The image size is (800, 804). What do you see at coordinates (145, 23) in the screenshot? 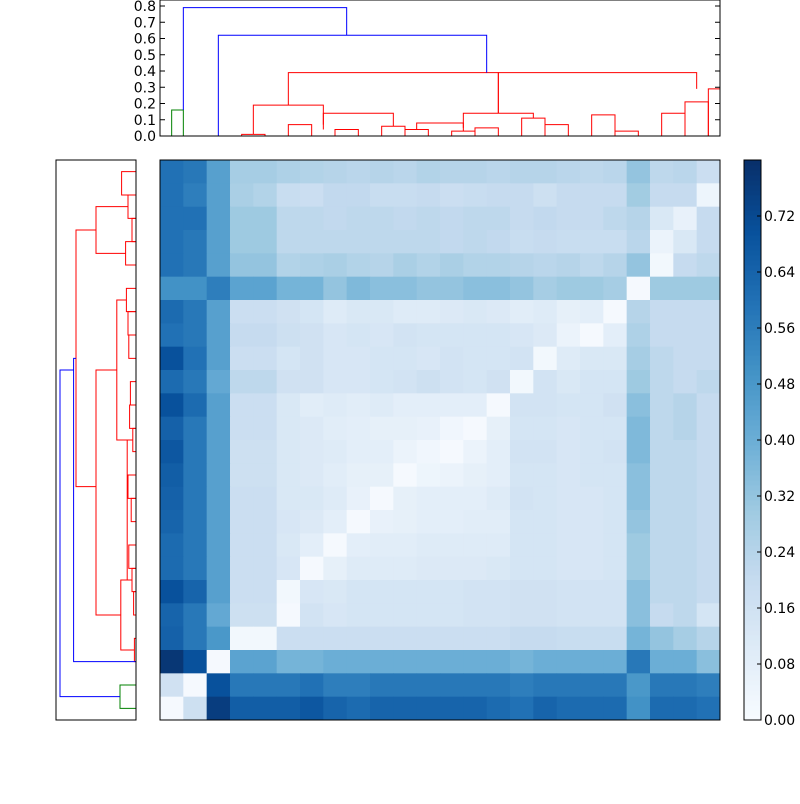
I see `y-tick-label: 0.7` at bounding box center [145, 23].